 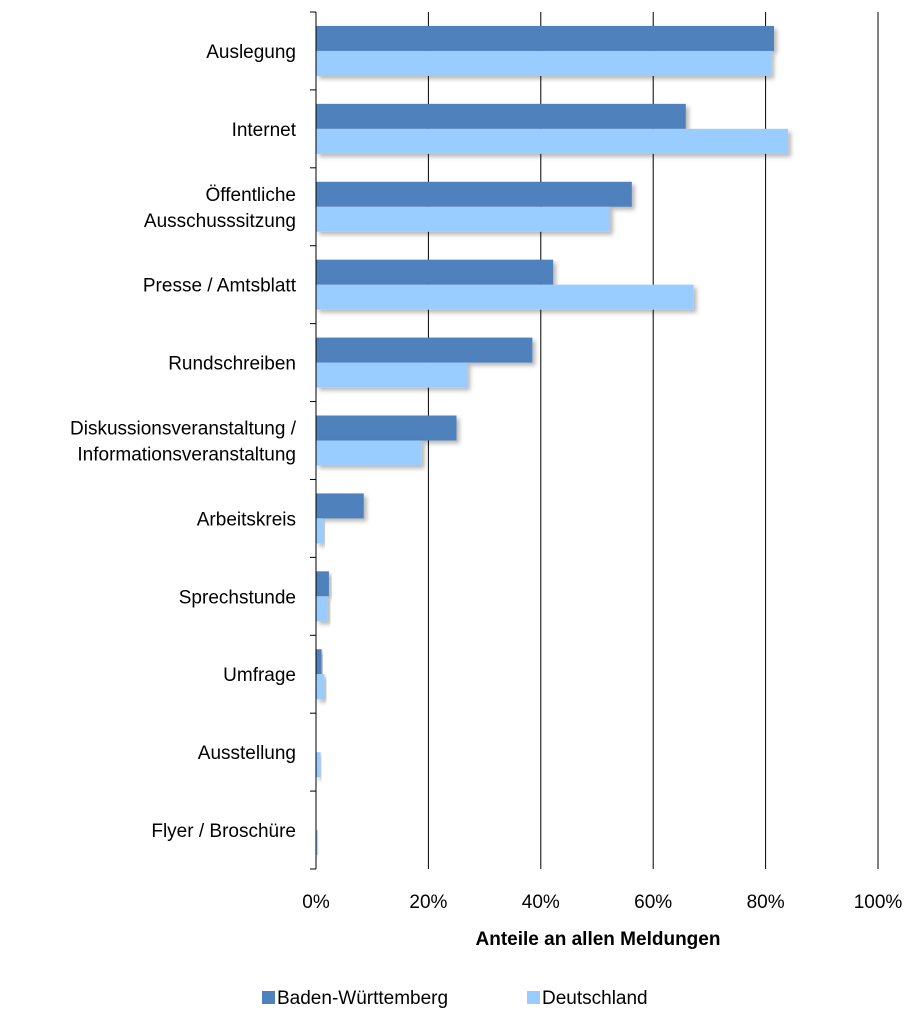 I want to click on category-label: Öffentliche Ausschusssitzung, so click(x=220, y=208).